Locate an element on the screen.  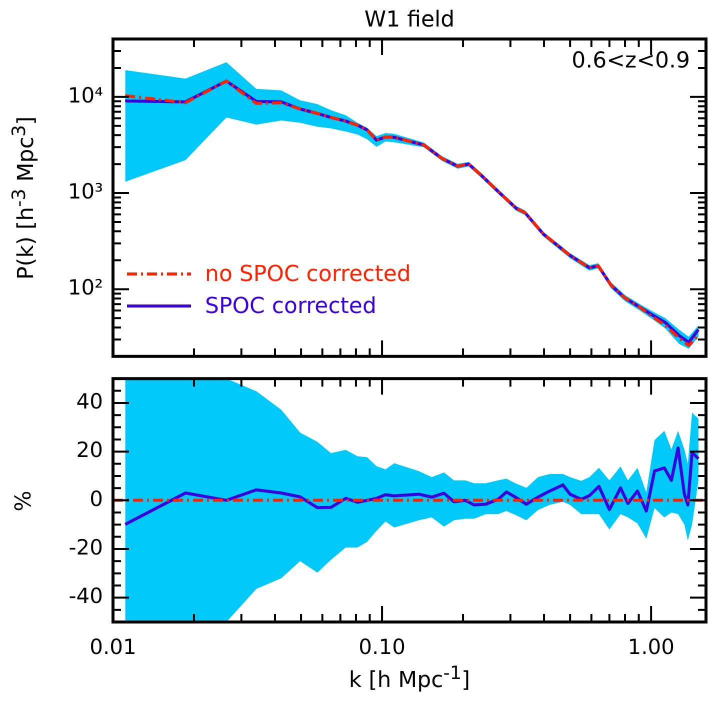
x-tick-label: 1.00 is located at coordinates (651, 647).